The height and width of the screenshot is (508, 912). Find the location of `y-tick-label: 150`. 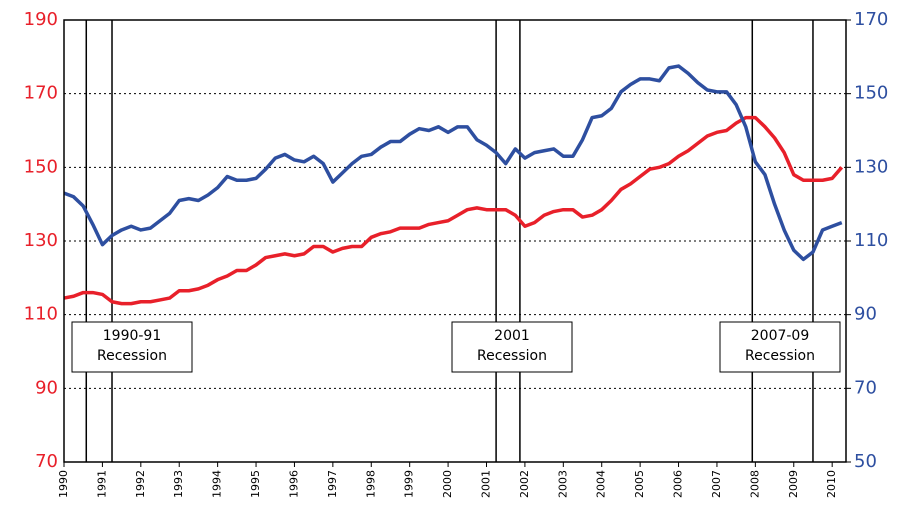

y-tick-label: 150 is located at coordinates (41, 166).